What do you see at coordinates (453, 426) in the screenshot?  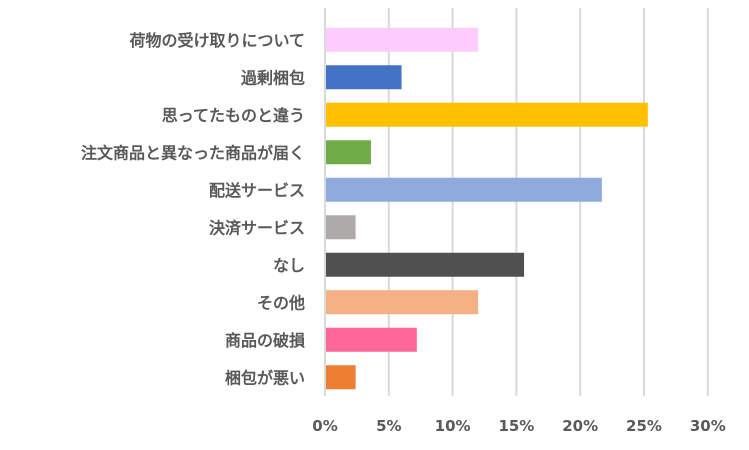 I see `x-tick-label: 10%` at bounding box center [453, 426].